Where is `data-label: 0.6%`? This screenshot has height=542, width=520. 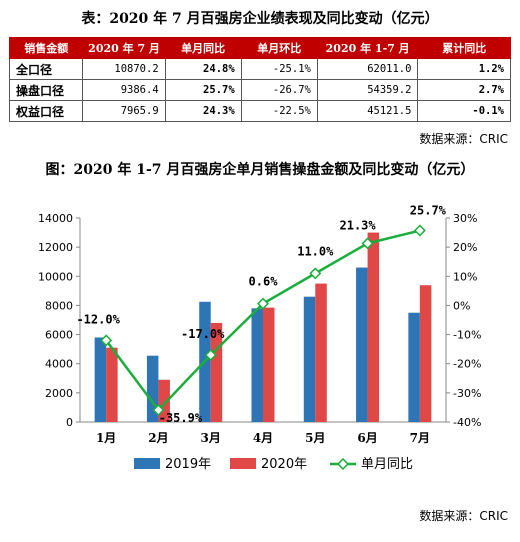
data-label: 0.6% is located at coordinates (264, 282).